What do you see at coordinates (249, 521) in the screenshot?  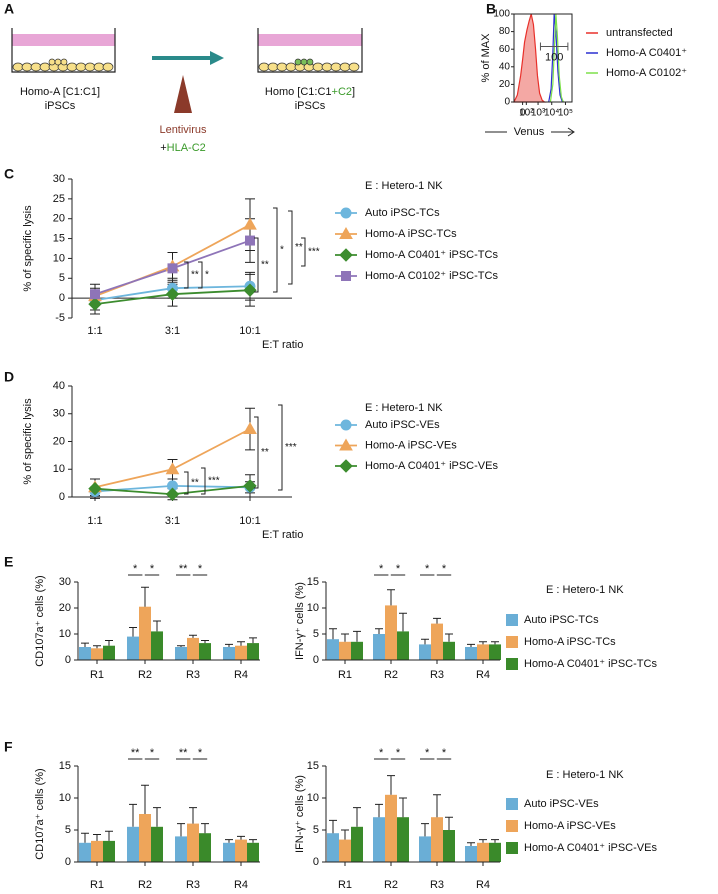 I see `x-tick-label: 10:1` at bounding box center [249, 521].